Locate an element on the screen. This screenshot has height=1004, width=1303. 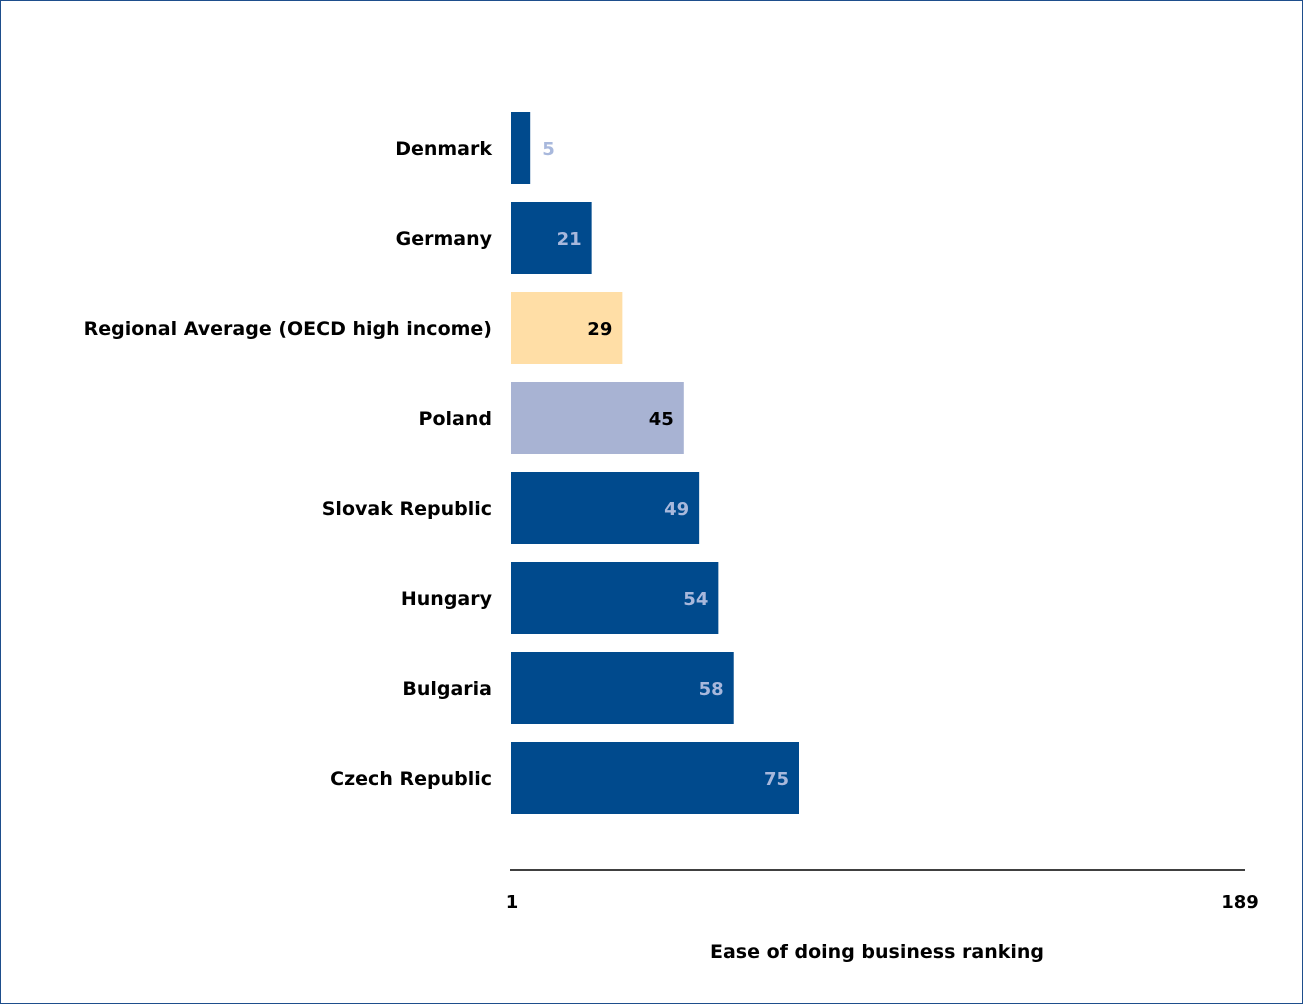
x-tick-max: 189 is located at coordinates (1240, 902).